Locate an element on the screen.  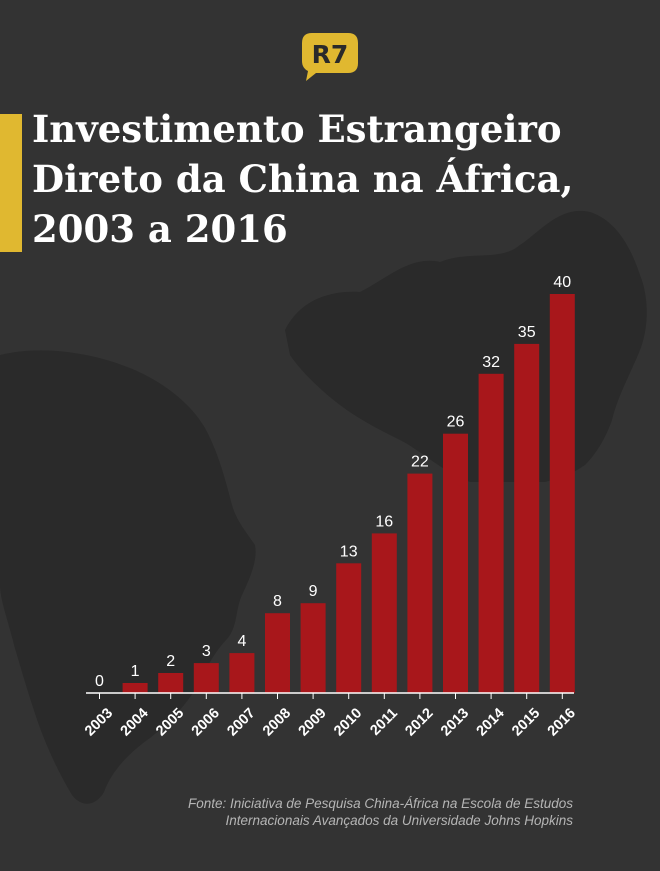
bar-2010 is located at coordinates (349, 628).